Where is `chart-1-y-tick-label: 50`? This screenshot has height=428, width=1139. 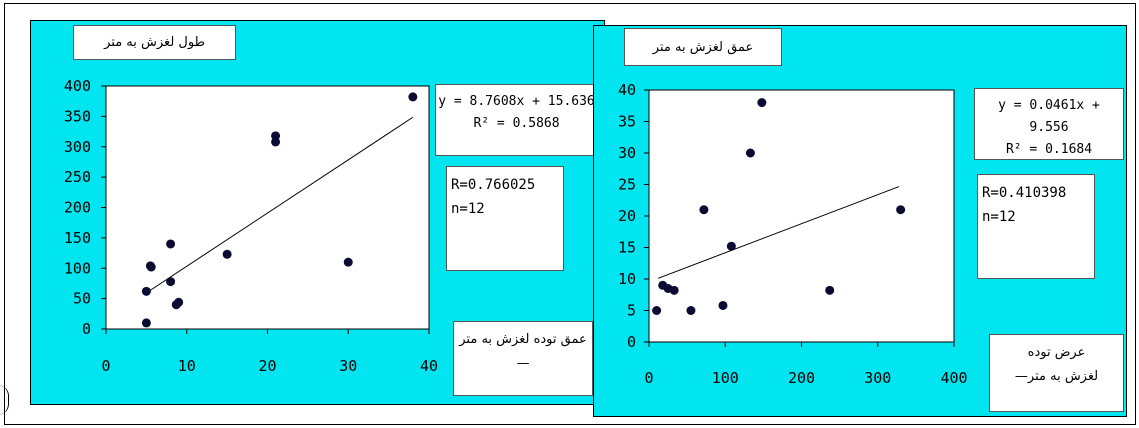
chart-1-y-tick-label: 50 is located at coordinates (82, 299).